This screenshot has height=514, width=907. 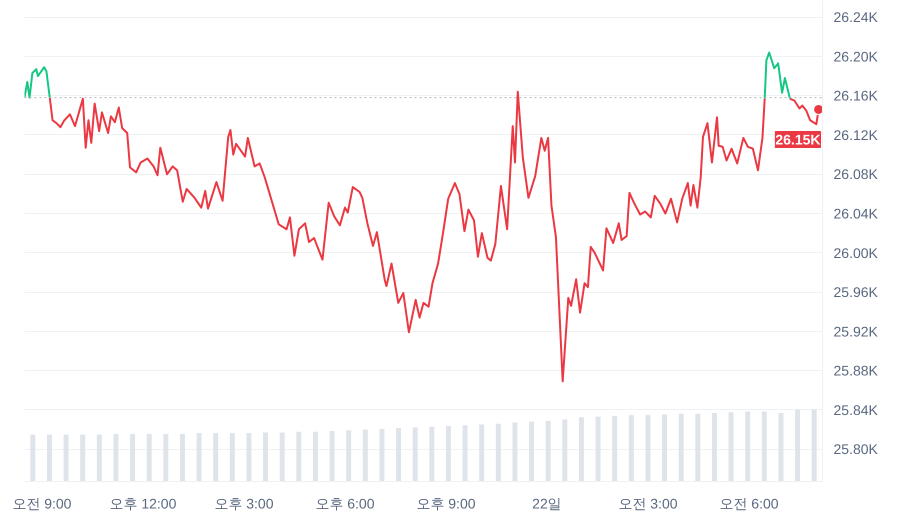 What do you see at coordinates (856, 17) in the screenshot?
I see `y-tick-label: 26.24K` at bounding box center [856, 17].